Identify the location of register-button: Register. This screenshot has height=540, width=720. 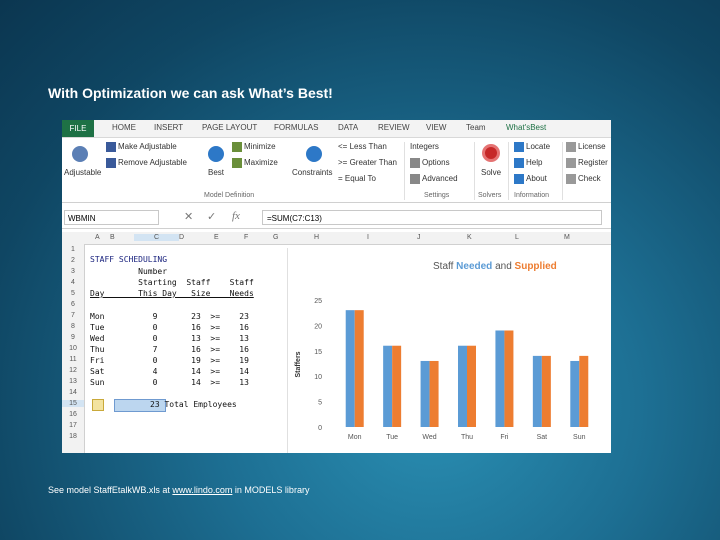
(587, 163).